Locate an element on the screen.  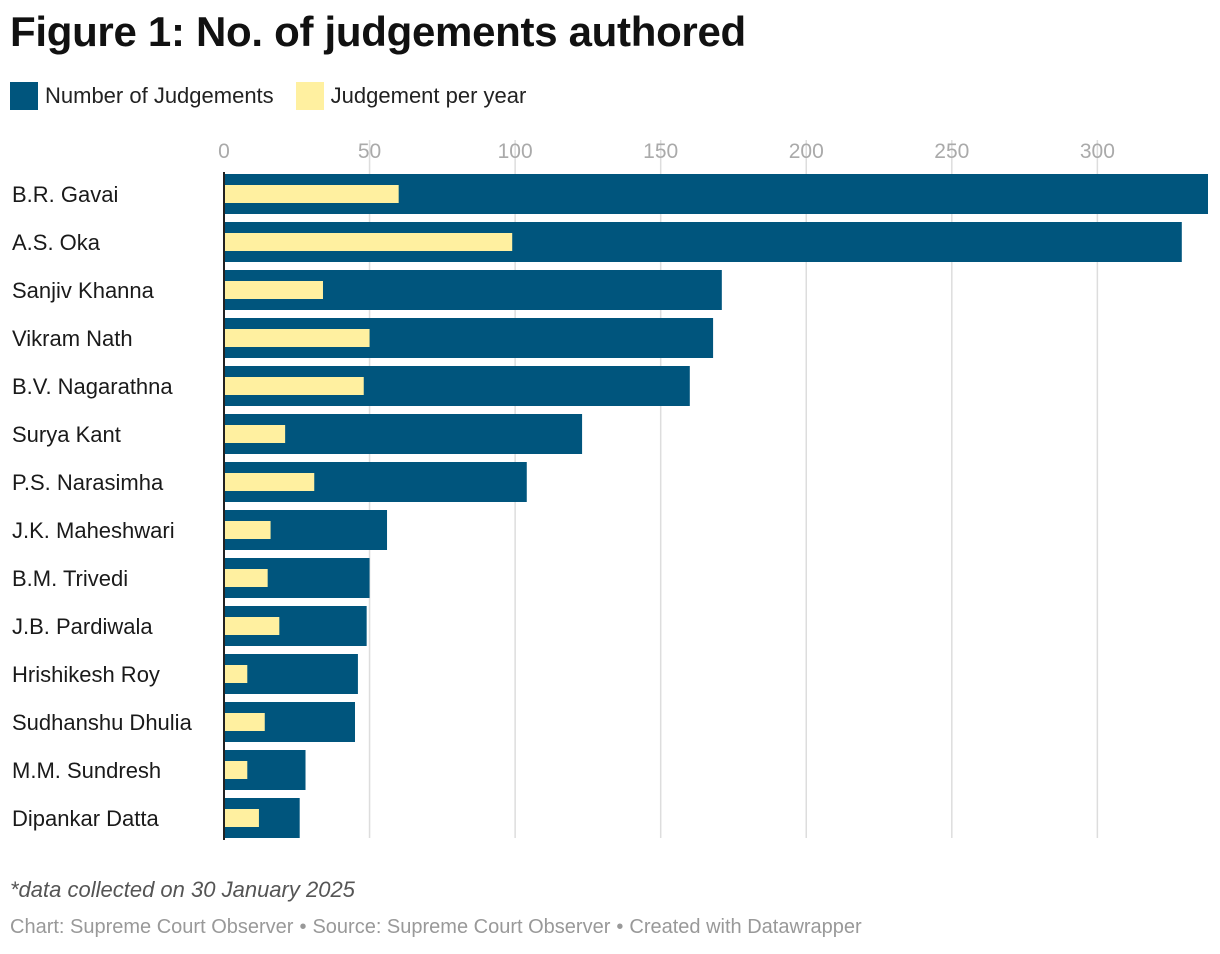
x-tick-label-100: 100 is located at coordinates (515, 151).